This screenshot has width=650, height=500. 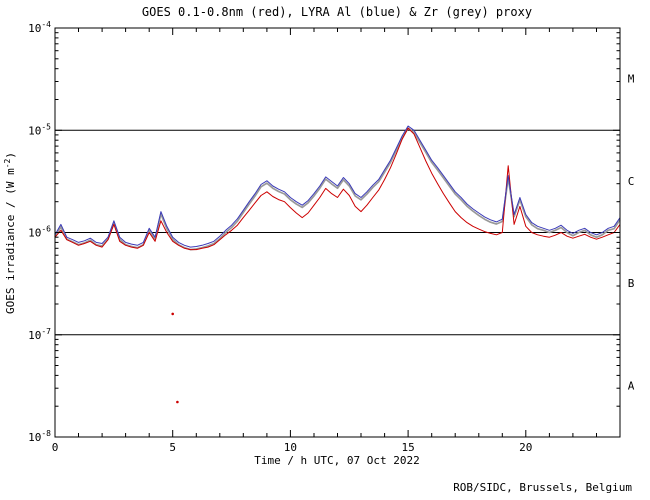 I want to click on y-tick-label: 10⁻⁶, so click(x=39, y=232).